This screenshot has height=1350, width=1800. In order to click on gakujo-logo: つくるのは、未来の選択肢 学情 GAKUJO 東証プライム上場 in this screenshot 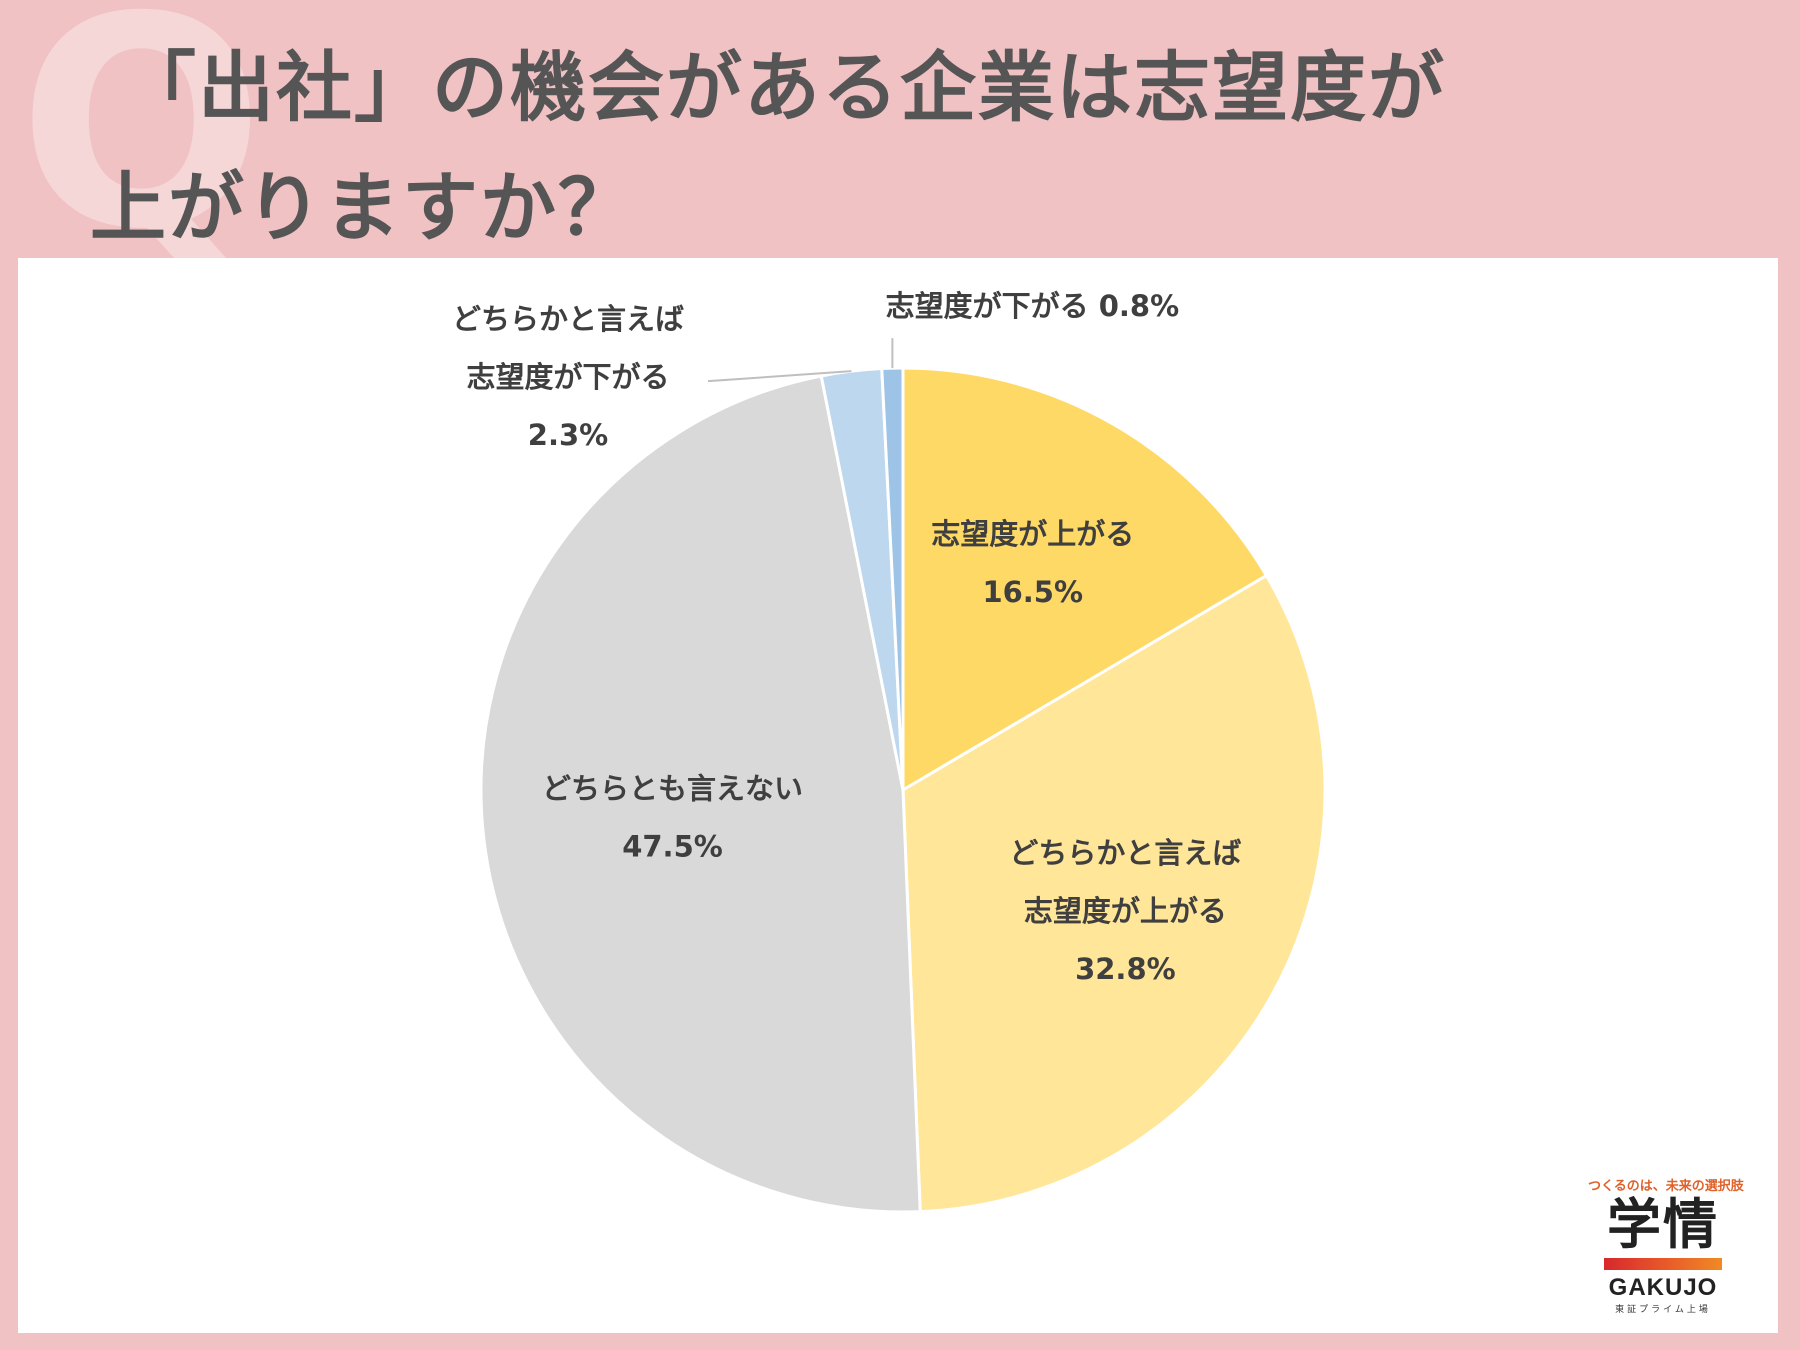, I will do `click(1666, 1245)`.